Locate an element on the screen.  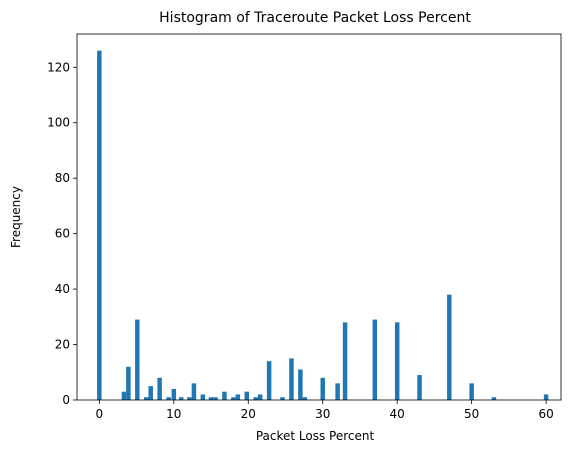
x-tick-label: 0 is located at coordinates (100, 414).